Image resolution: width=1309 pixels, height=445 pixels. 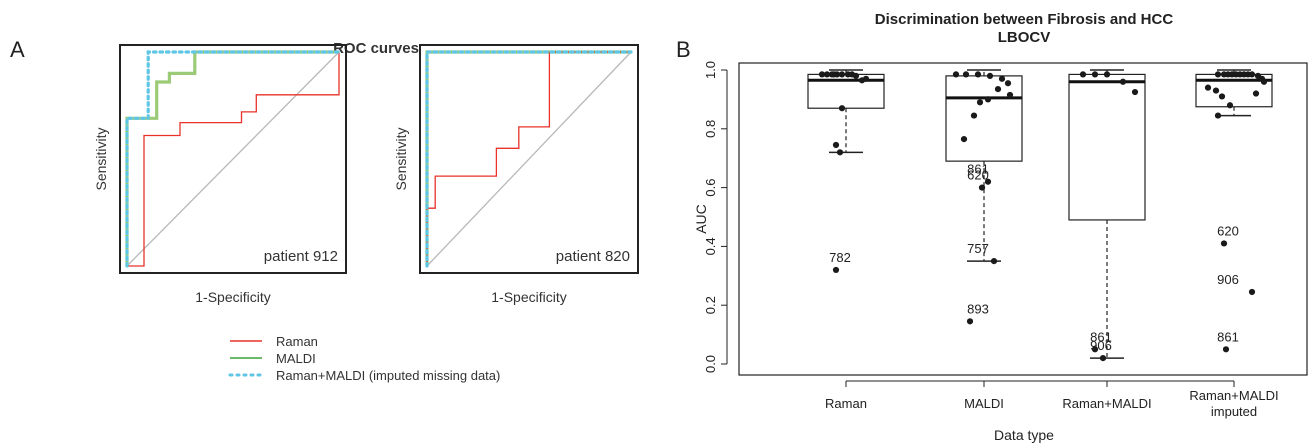 I want to click on x-tick-label: Raman, so click(x=846, y=403).